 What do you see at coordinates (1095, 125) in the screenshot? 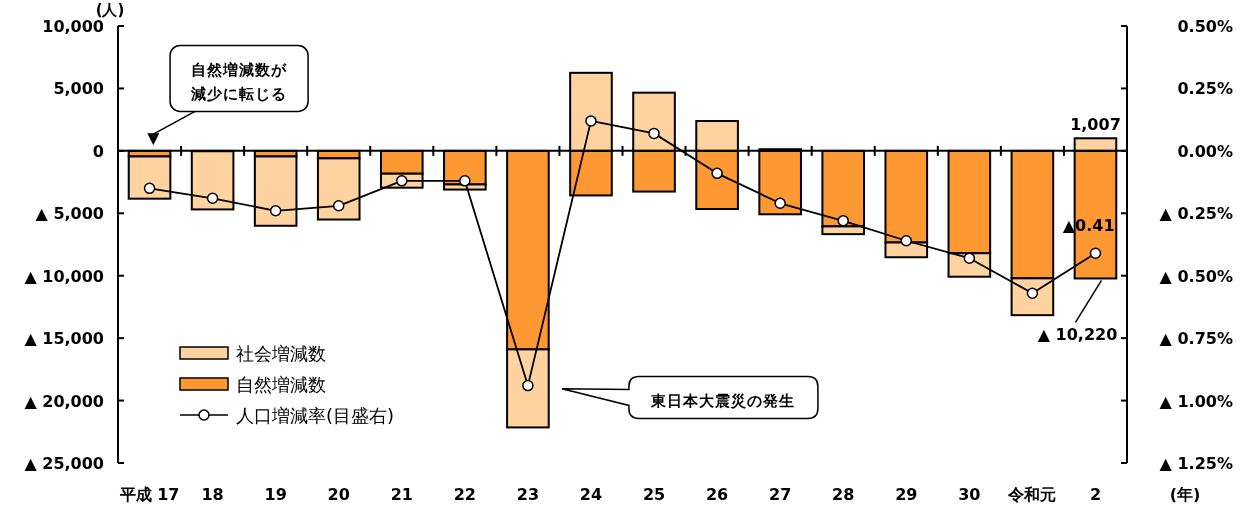
I see `data-label: 1,007` at bounding box center [1095, 125].